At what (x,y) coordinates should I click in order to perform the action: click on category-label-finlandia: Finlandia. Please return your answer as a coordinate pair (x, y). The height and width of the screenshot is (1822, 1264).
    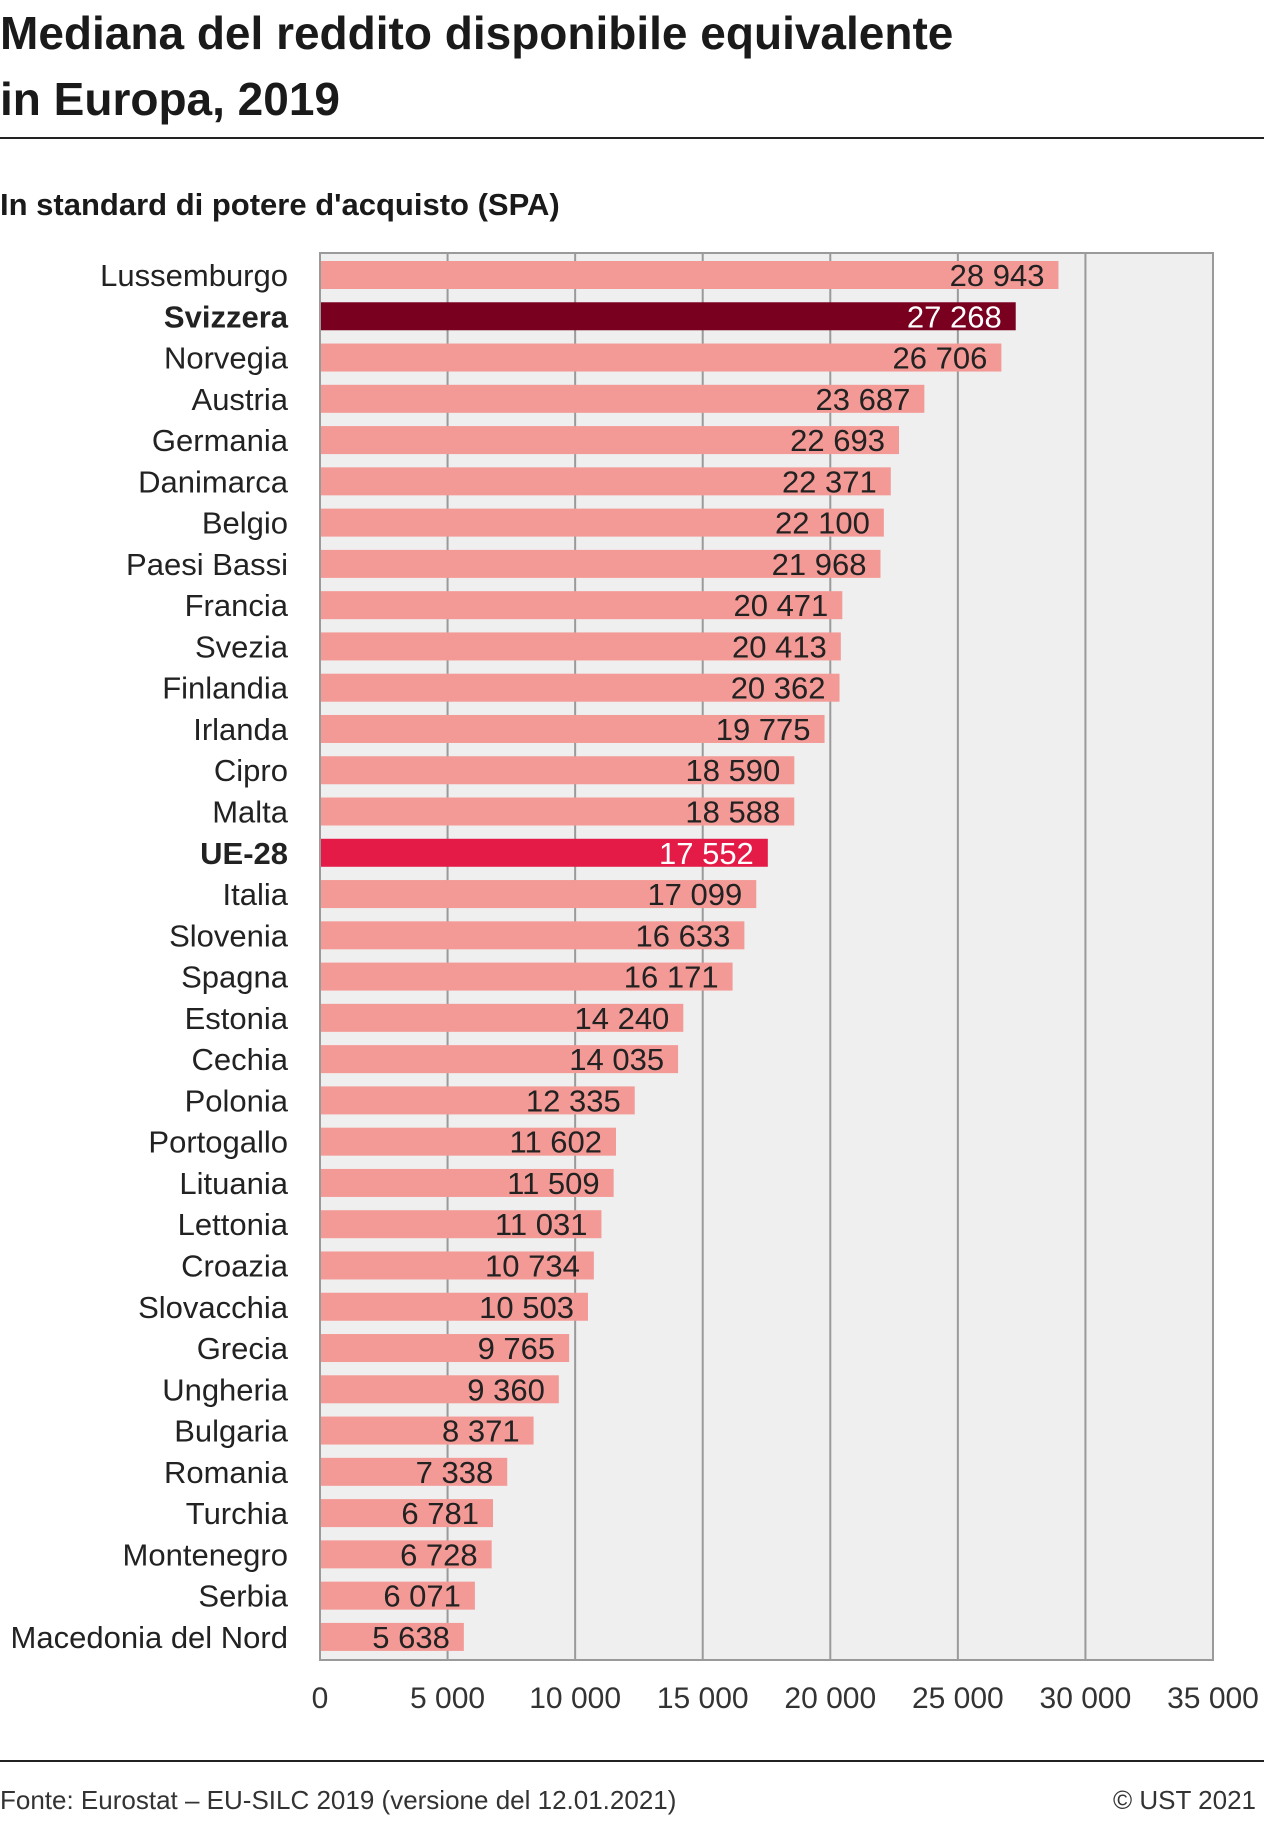
    Looking at the image, I should click on (225, 688).